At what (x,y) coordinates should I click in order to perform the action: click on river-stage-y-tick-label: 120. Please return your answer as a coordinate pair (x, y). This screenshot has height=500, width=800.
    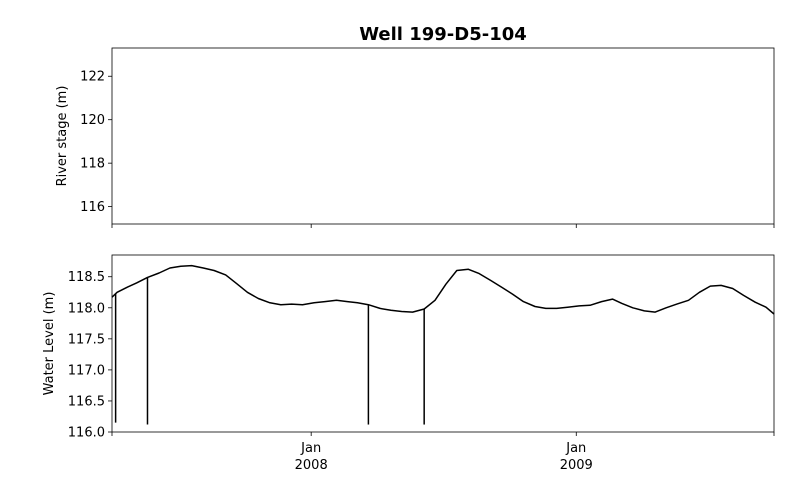
    Looking at the image, I should click on (92, 120).